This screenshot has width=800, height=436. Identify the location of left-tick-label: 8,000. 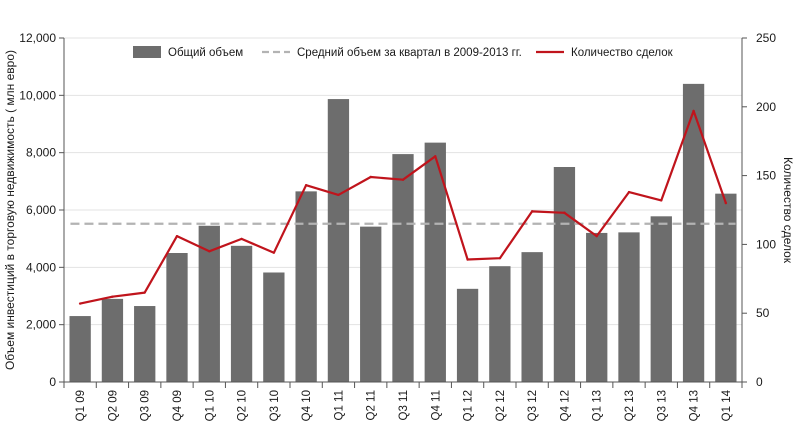
(41, 153).